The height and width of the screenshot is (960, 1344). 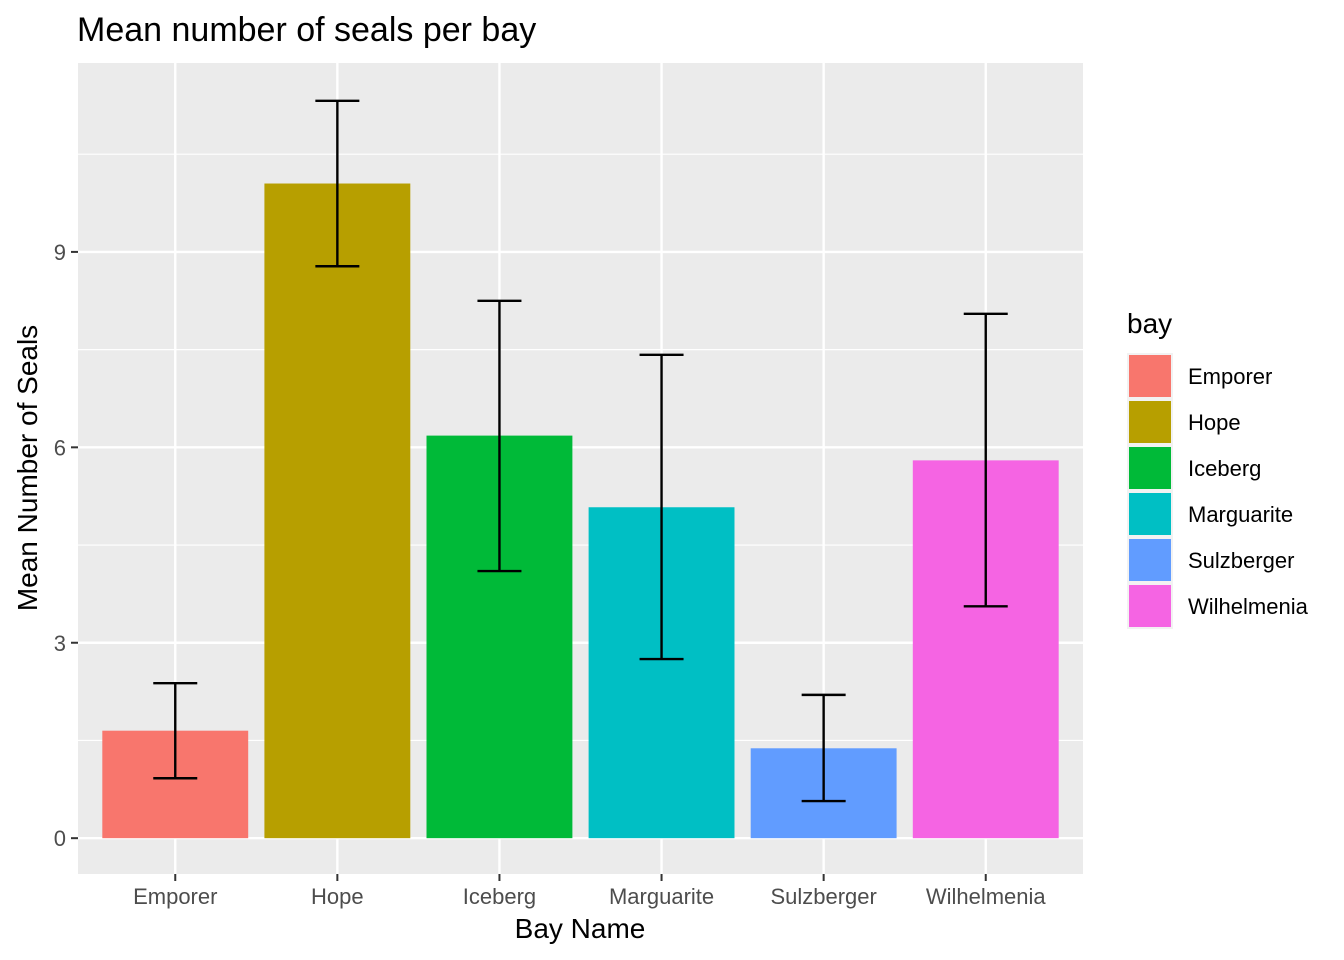 I want to click on x-tick-label: Emporer, so click(x=175, y=896).